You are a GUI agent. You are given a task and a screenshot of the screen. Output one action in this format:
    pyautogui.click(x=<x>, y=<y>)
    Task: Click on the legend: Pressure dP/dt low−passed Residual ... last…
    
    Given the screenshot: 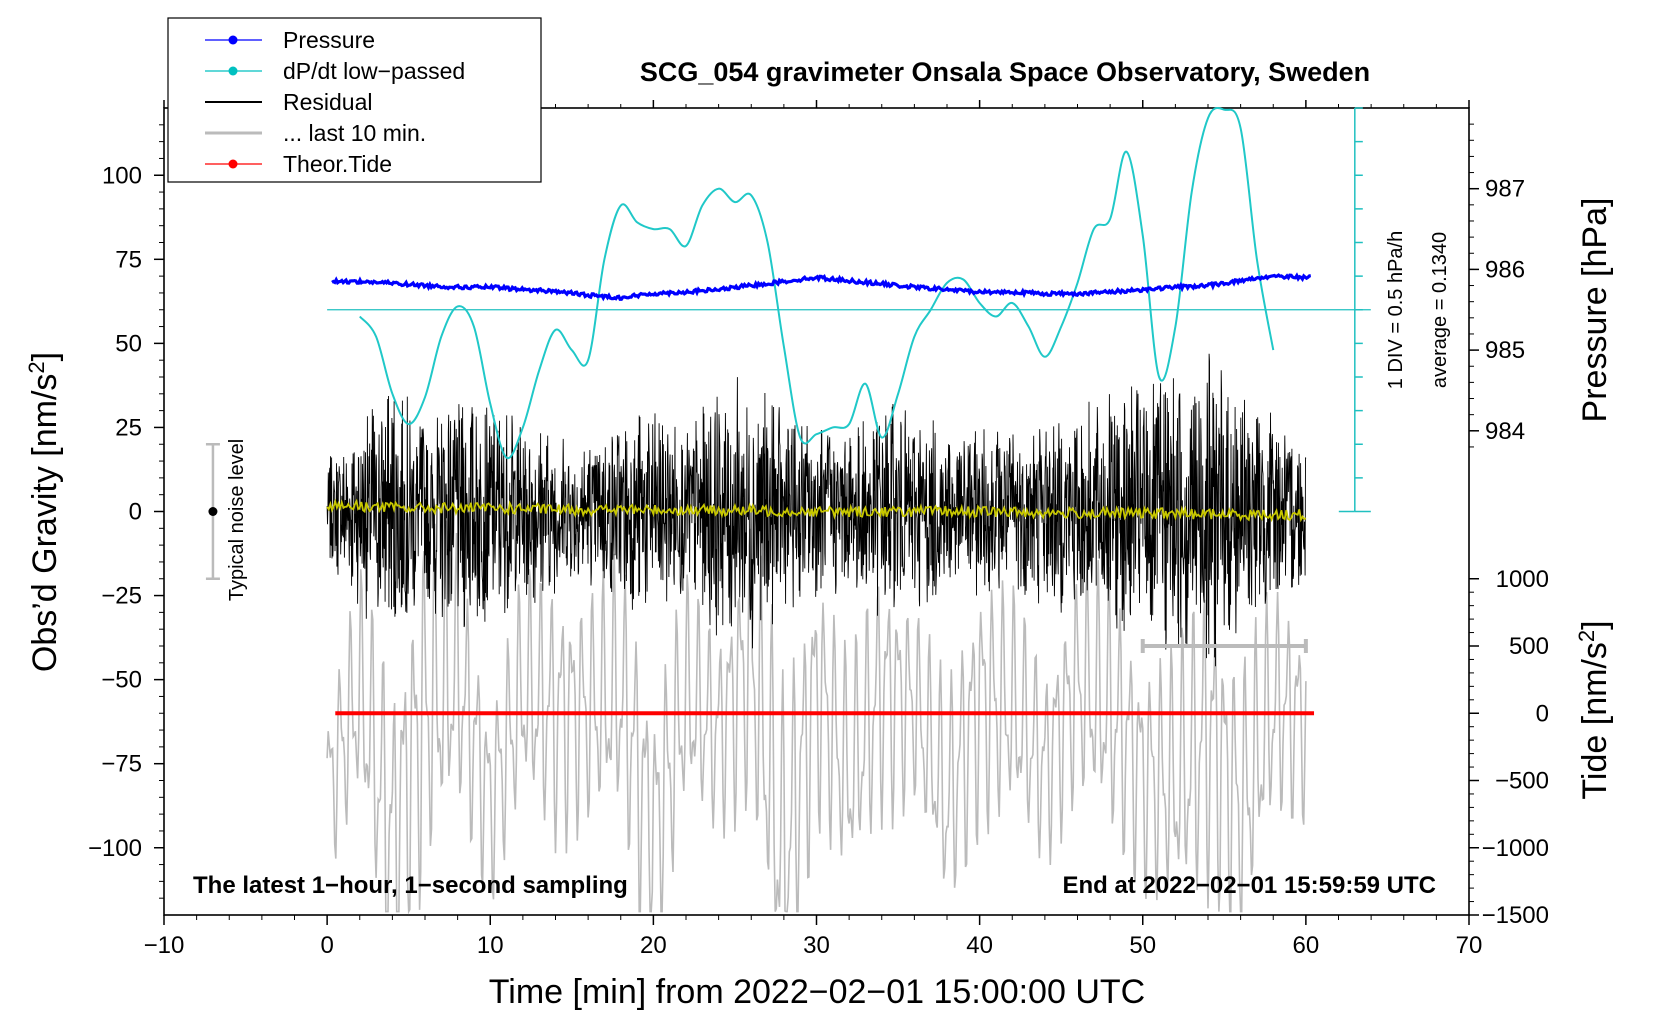 What is the action you would take?
    pyautogui.click(x=354, y=100)
    